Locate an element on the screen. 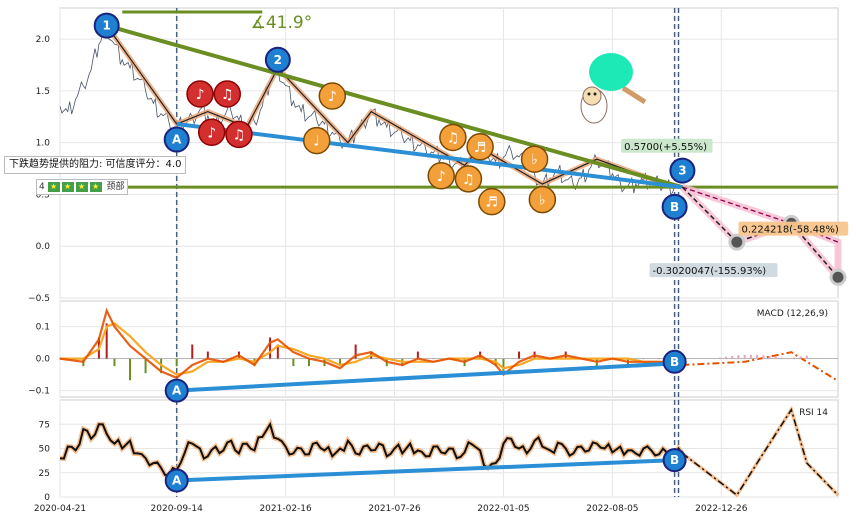 Image resolution: width=856 pixels, height=524 pixels. macd-node-label: B is located at coordinates (674, 362).